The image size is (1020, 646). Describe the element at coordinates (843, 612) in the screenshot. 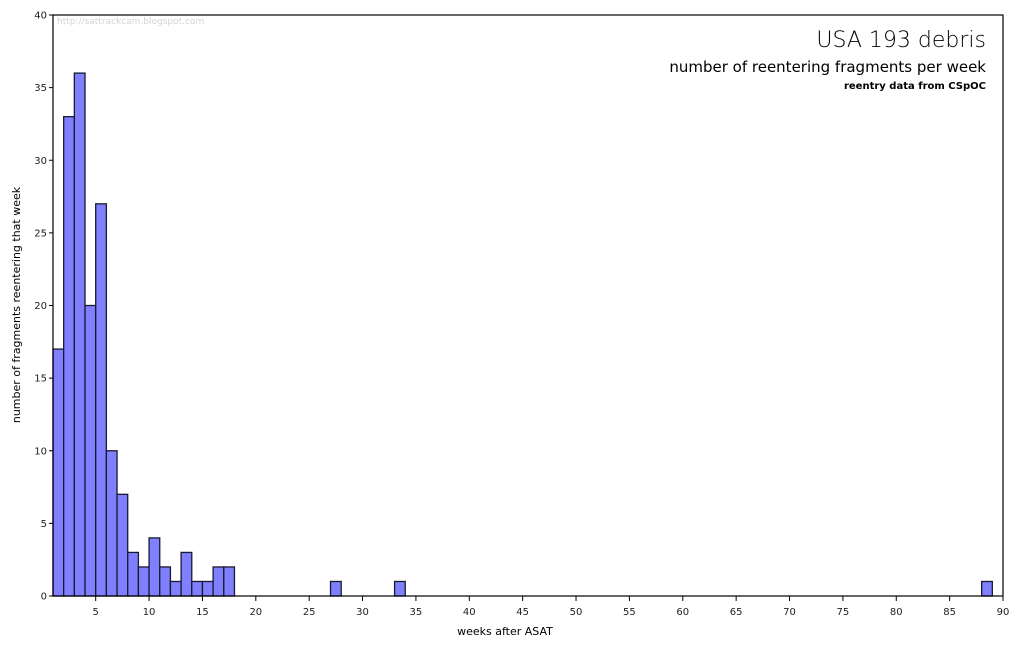

I see `x-tick-label: 75` at that location.